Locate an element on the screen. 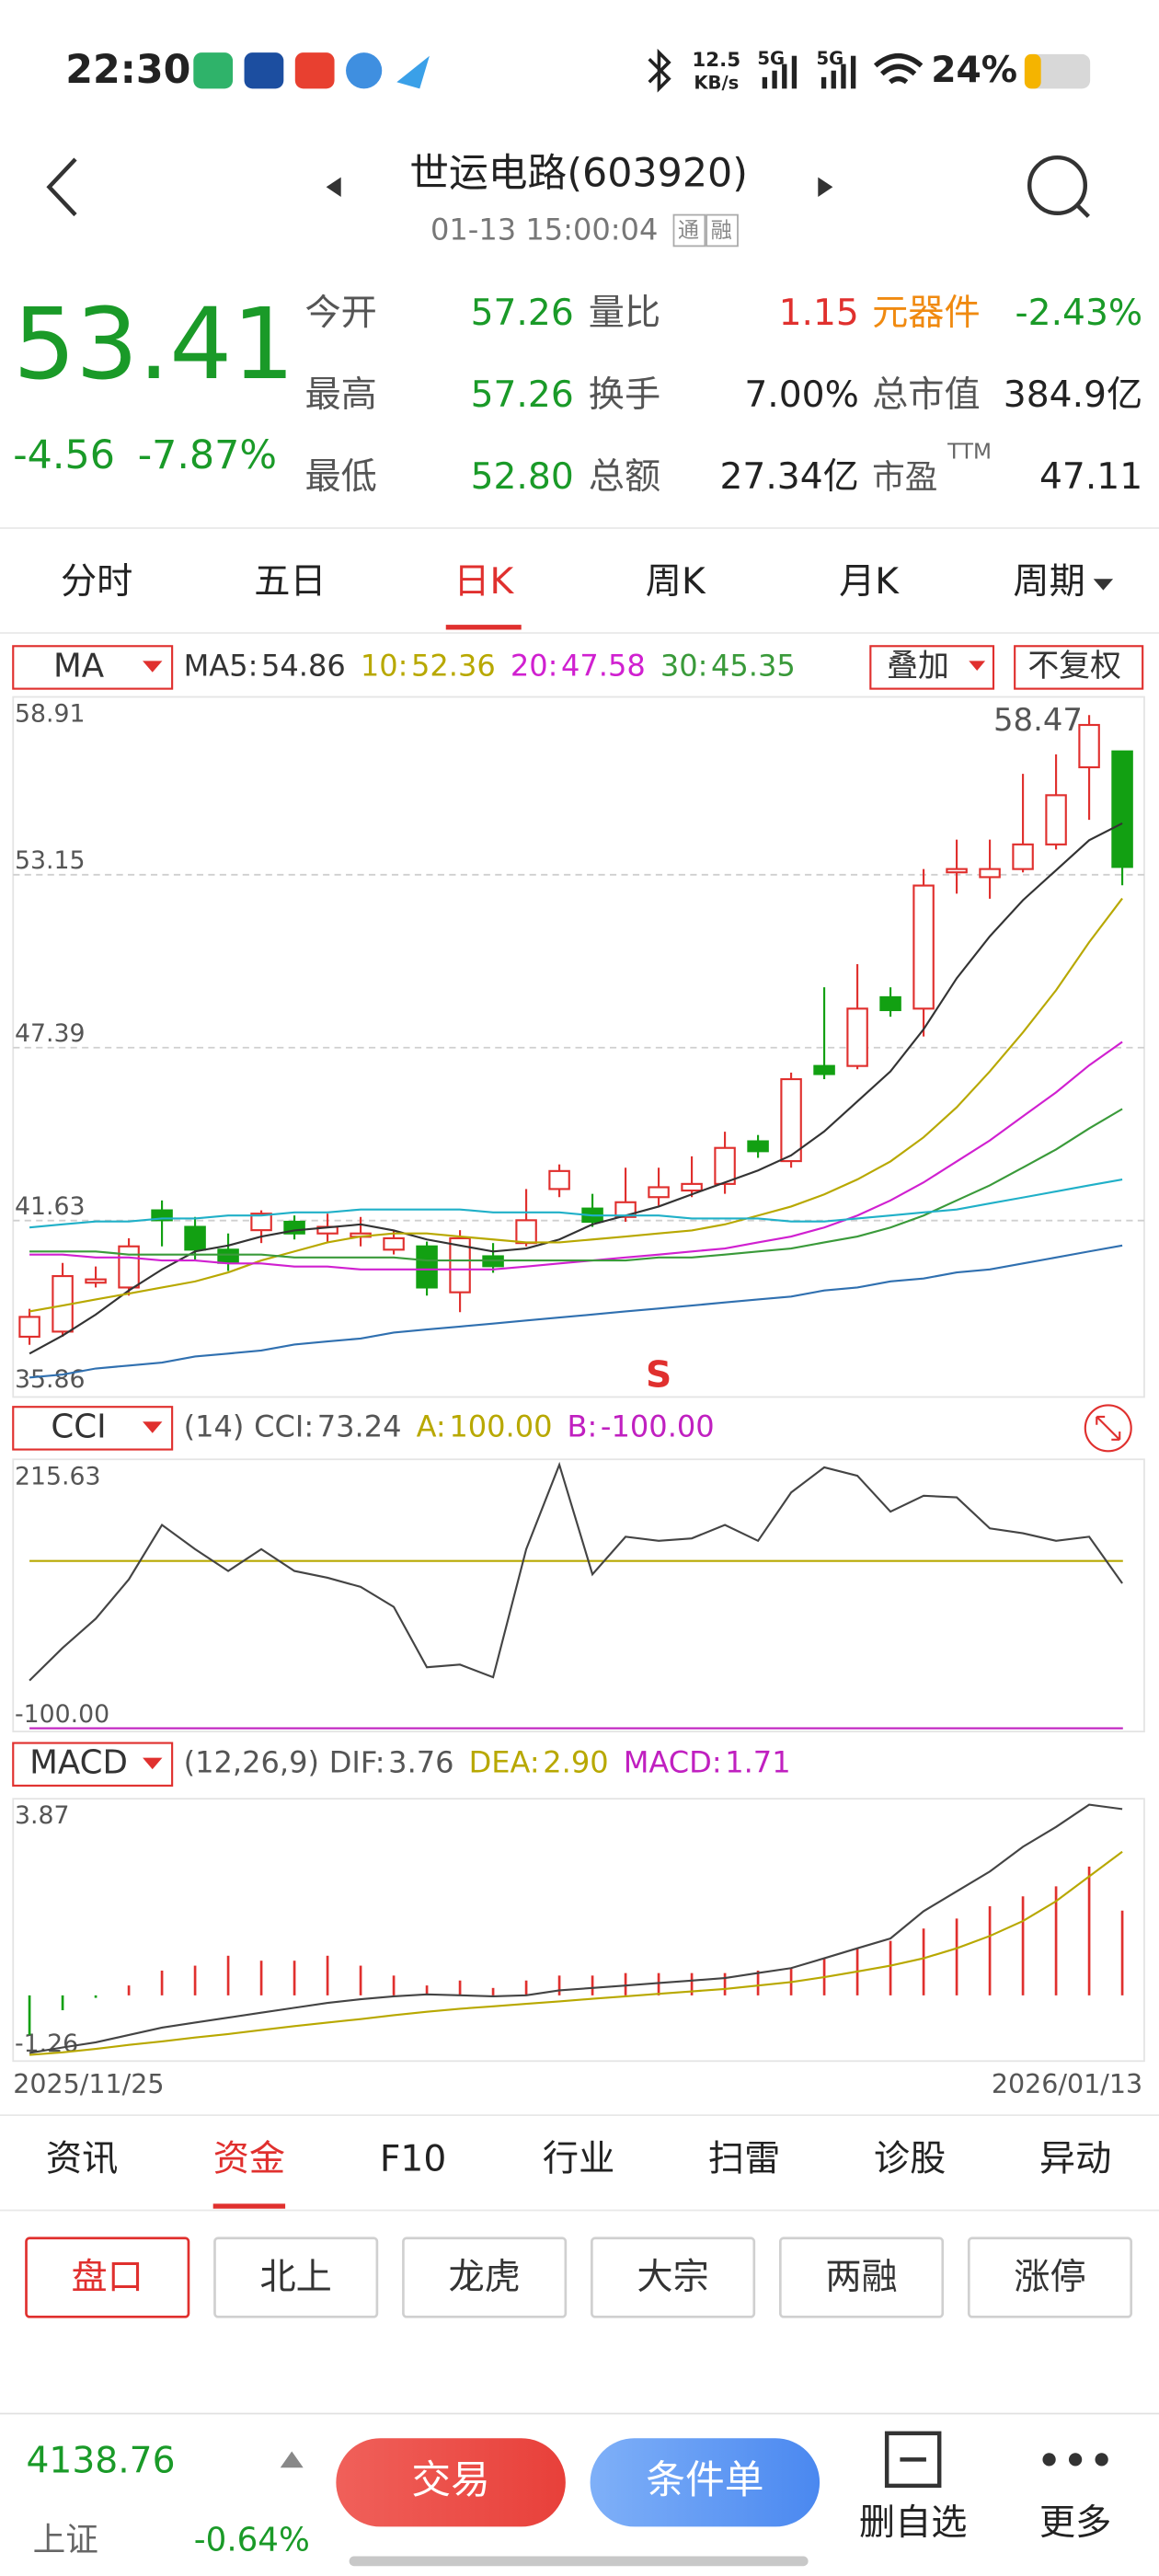 This screenshot has width=1159, height=2576. legend-name: MA5: is located at coordinates (221, 665).